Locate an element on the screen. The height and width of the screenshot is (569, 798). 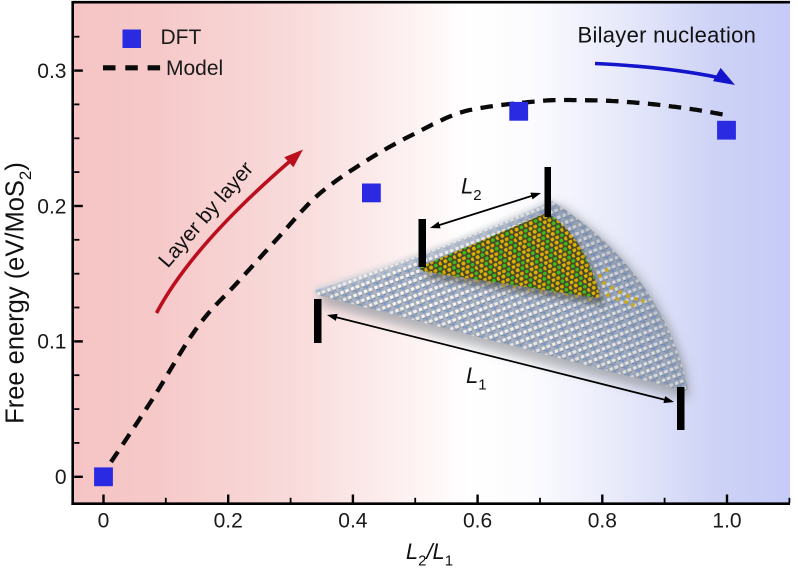
svg-text: 0.4 is located at coordinates (353, 521).